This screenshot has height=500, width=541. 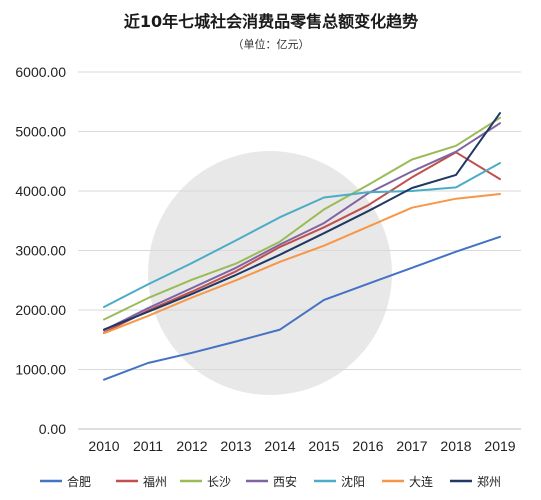 I want to click on legend-item: 沈阳, so click(x=339, y=481).